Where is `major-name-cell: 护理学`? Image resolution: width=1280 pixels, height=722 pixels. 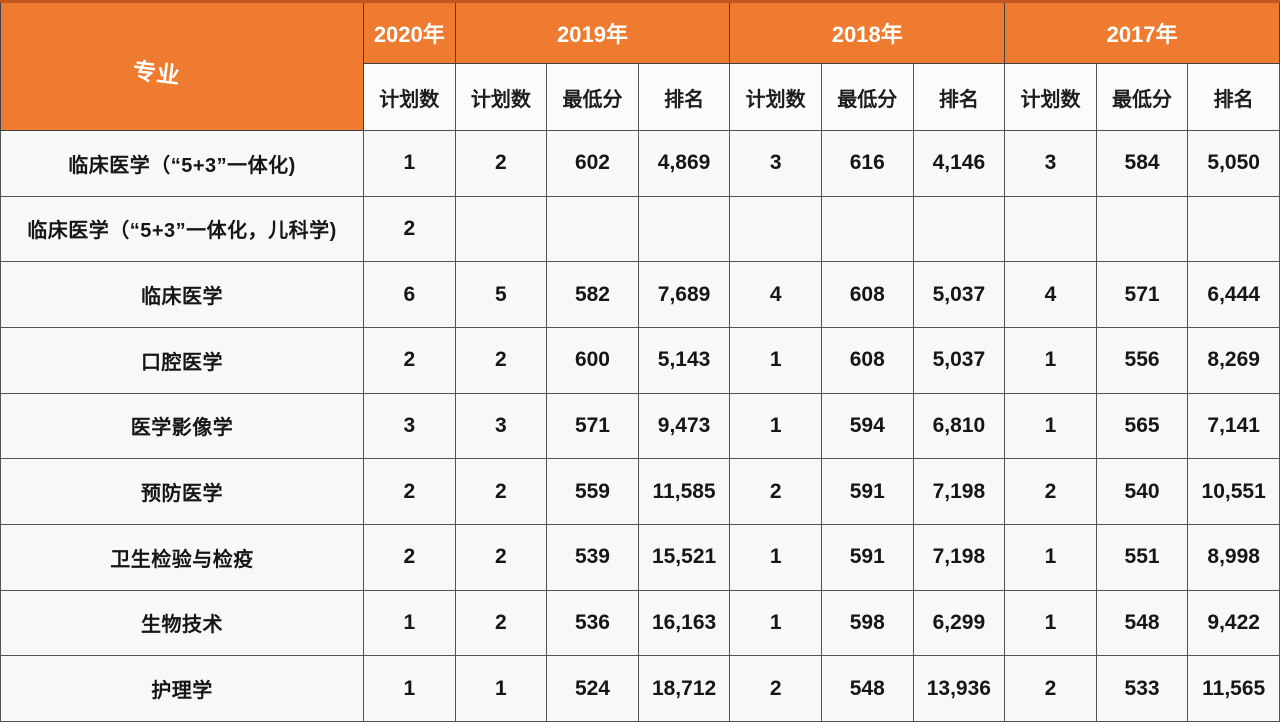
major-name-cell: 护理学 is located at coordinates (182, 688).